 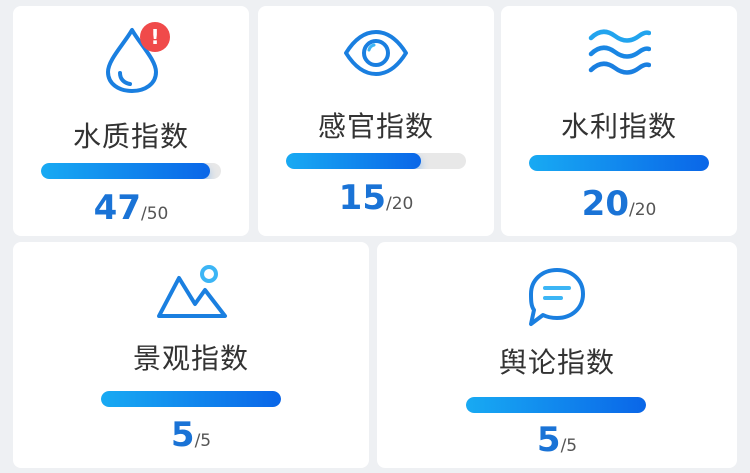 I want to click on water-drop-icon, so click(x=132, y=60).